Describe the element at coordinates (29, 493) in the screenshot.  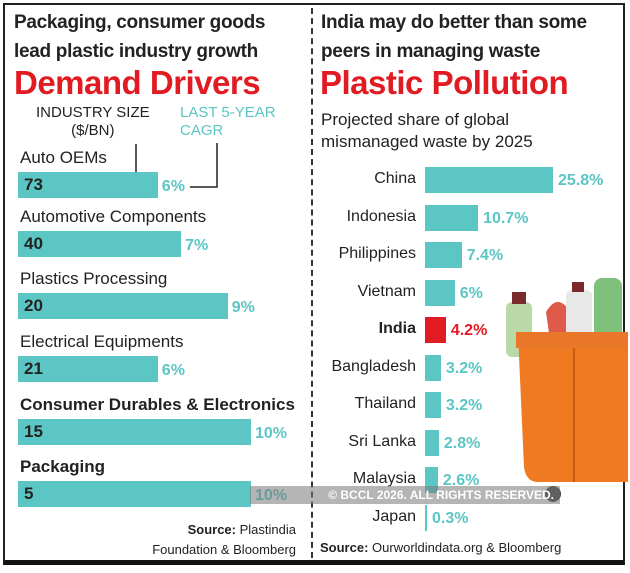
I see `industry-size-label: 5` at that location.